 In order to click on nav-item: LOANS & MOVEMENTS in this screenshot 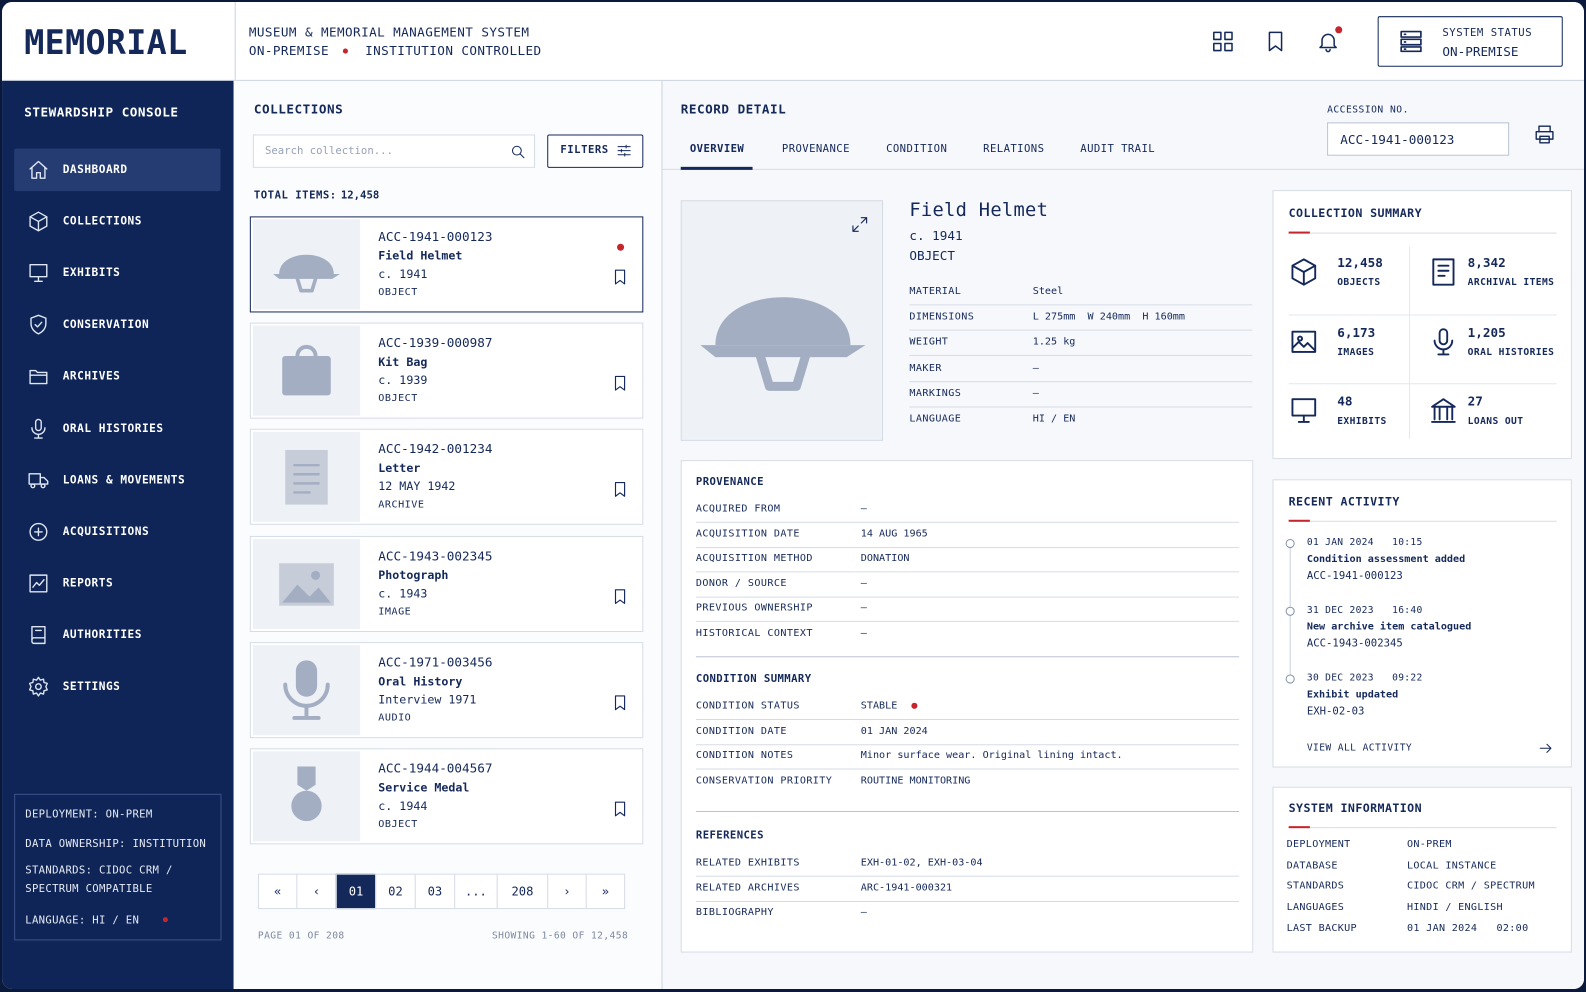, I will do `click(117, 480)`.